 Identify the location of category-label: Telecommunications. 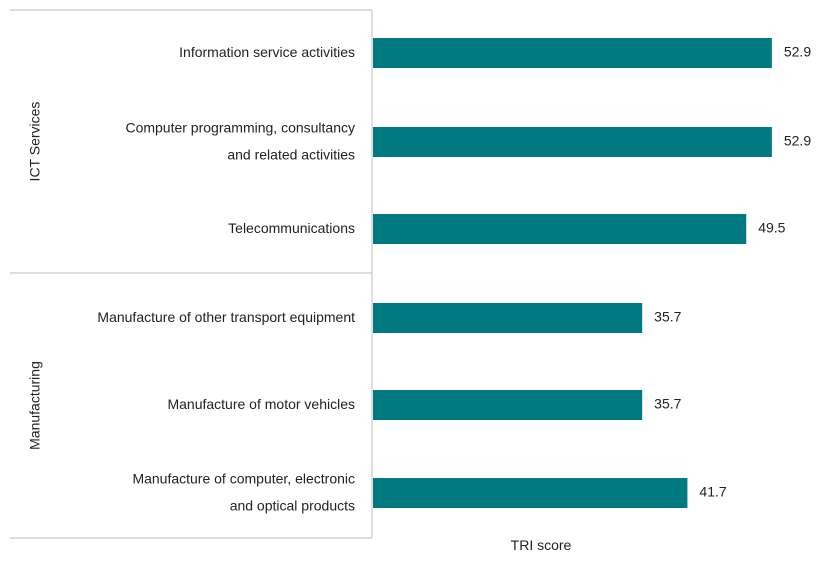
(291, 228).